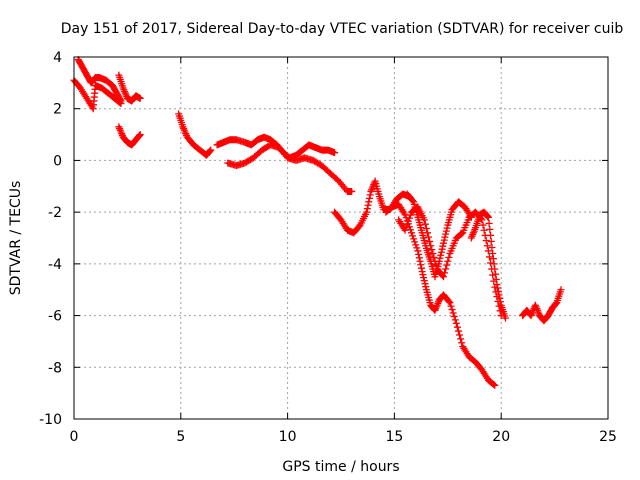 This screenshot has width=640, height=480. Describe the element at coordinates (50, 239) in the screenshot. I see `y-tick-labels: -10 -8 -6 -4 -2 0 2 4` at that location.